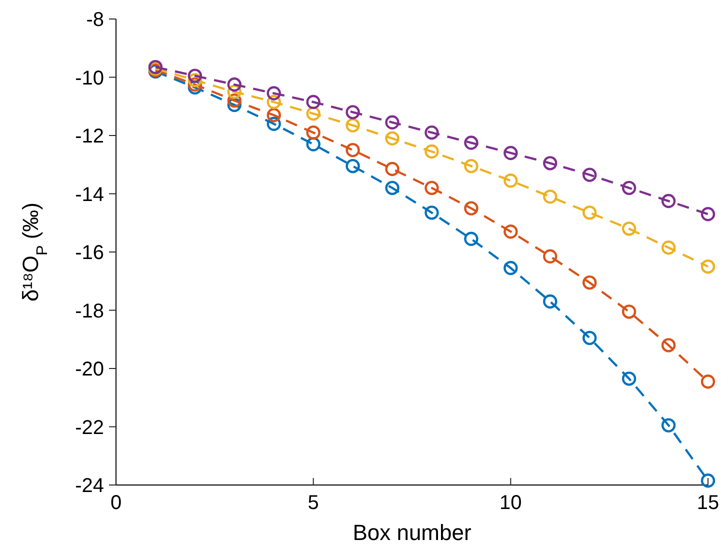 The image size is (722, 548). I want to click on x-tick-label: 10, so click(511, 503).